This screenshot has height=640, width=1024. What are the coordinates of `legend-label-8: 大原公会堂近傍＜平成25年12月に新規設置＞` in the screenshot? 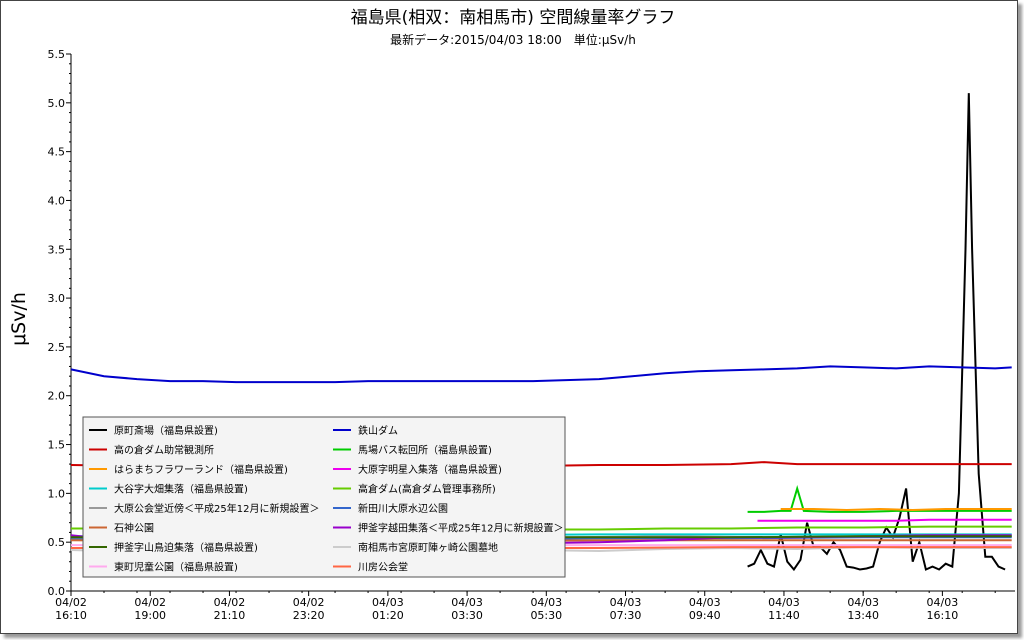 It's located at (216, 508).